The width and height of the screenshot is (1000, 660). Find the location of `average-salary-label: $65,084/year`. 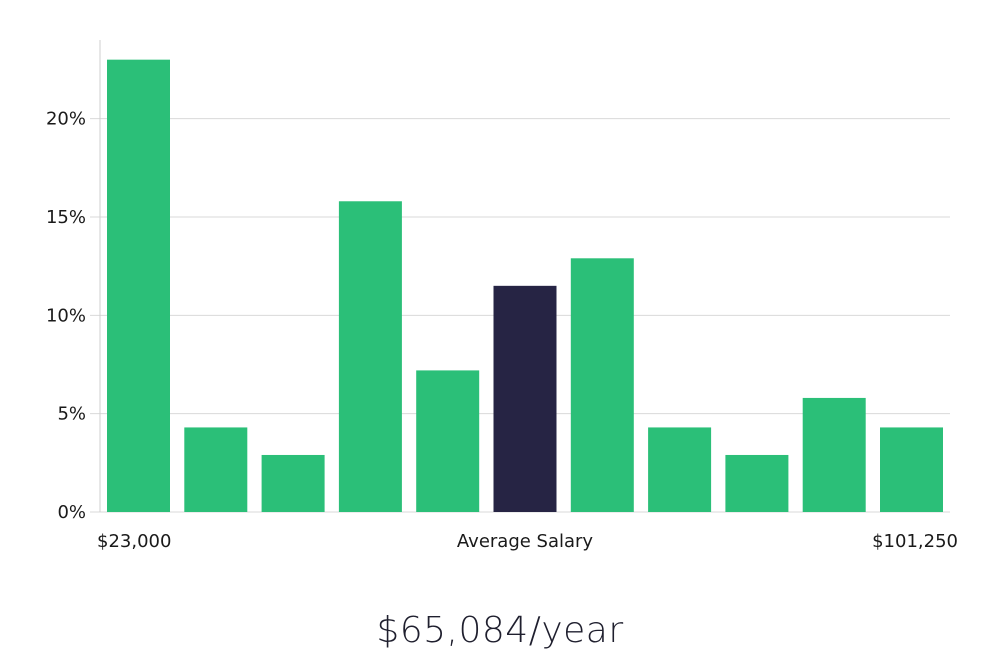

average-salary-label: $65,084/year is located at coordinates (500, 630).